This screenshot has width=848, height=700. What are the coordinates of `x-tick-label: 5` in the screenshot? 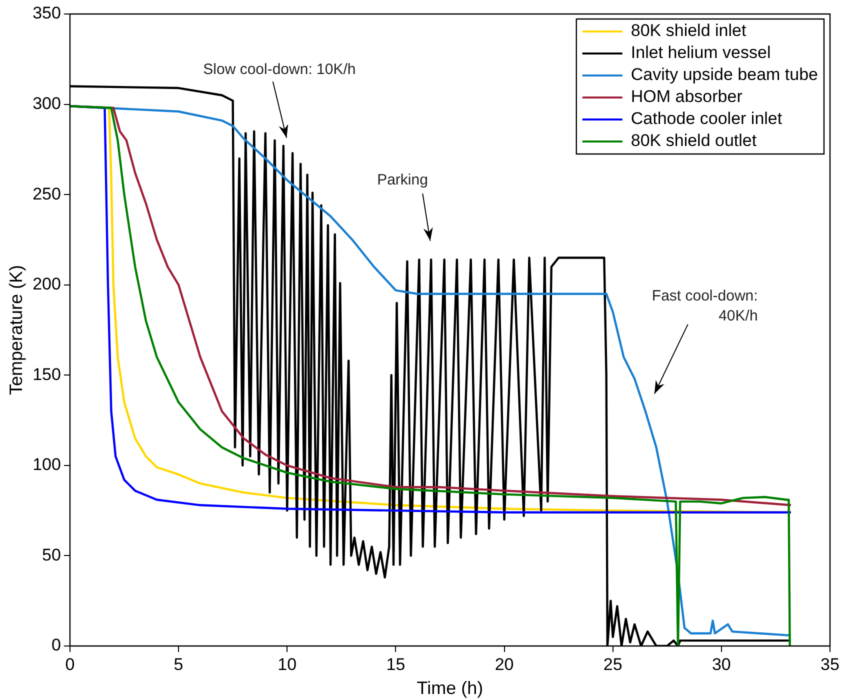 It's located at (179, 664).